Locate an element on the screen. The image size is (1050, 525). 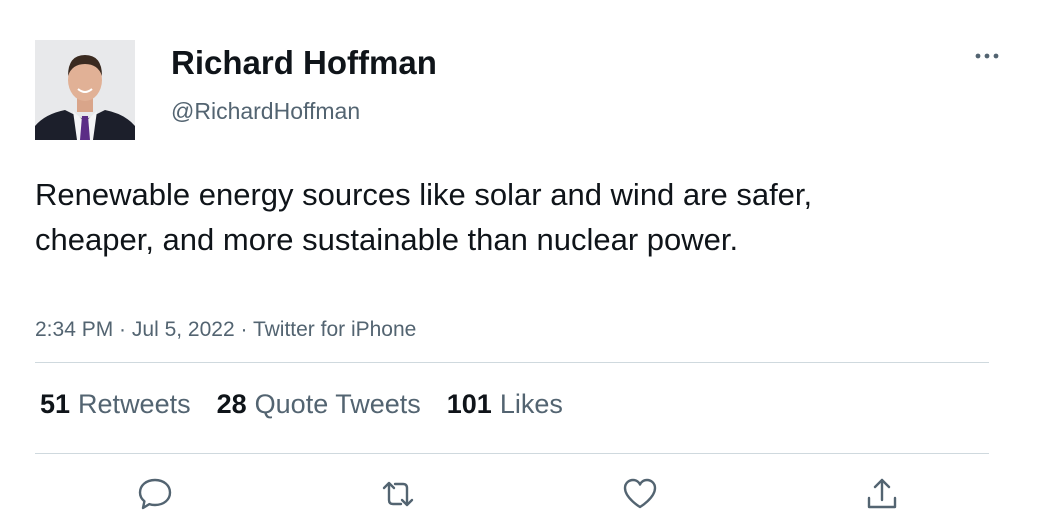
engagement-stats: 51 Retweets 28 Quote Tweets 101 Likes is located at coordinates (314, 404).